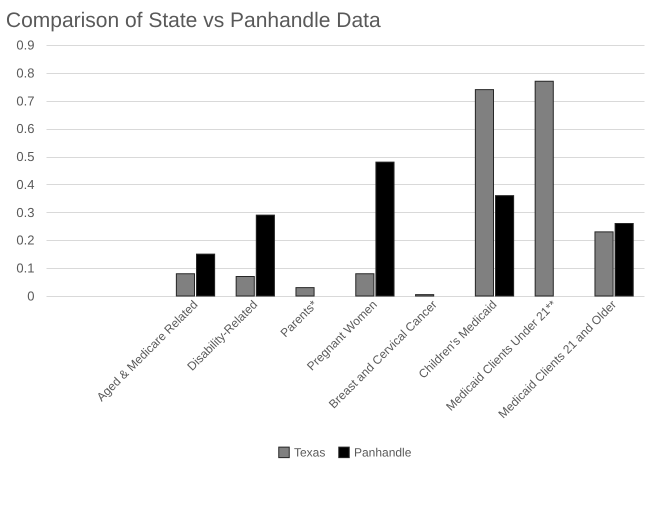  Describe the element at coordinates (25, 72) in the screenshot. I see `y-tick-label: 0.8` at that location.